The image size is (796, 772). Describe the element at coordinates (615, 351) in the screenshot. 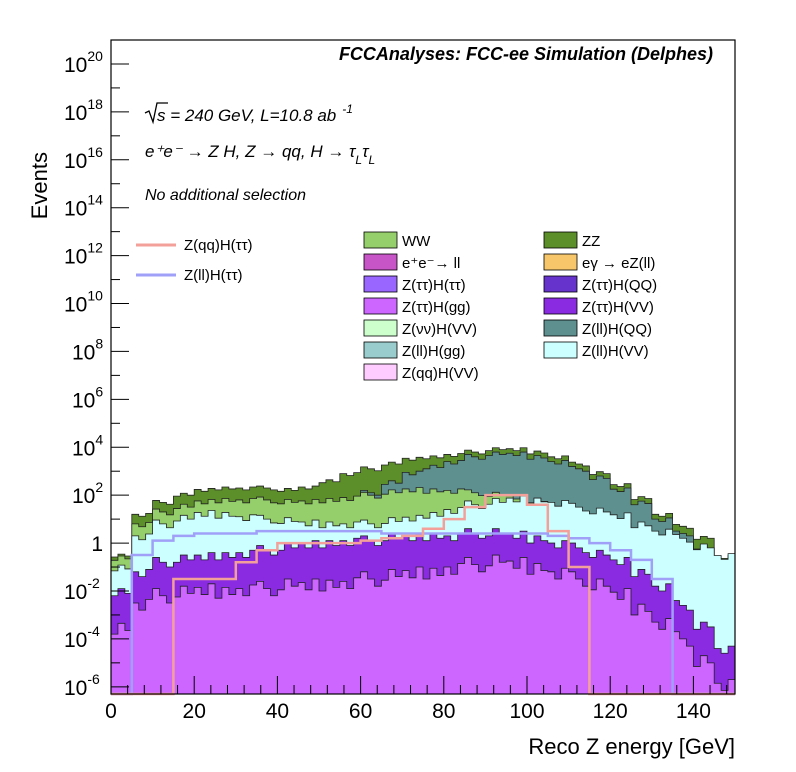

I see `legend-label: Z(ll)H(VV)` at that location.